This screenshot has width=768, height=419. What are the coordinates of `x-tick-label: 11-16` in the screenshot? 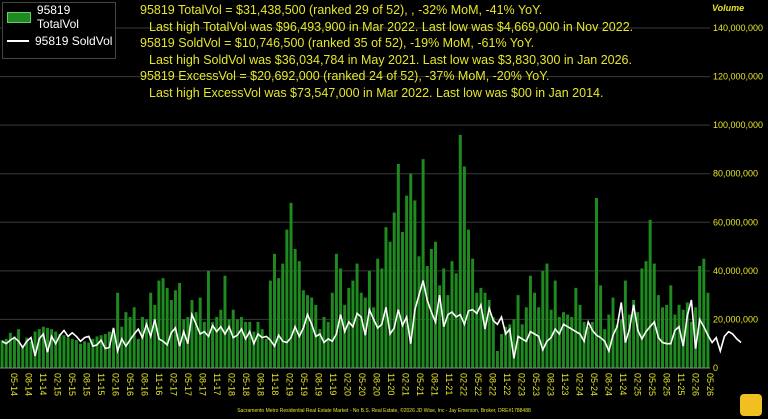 It's located at (159, 384).